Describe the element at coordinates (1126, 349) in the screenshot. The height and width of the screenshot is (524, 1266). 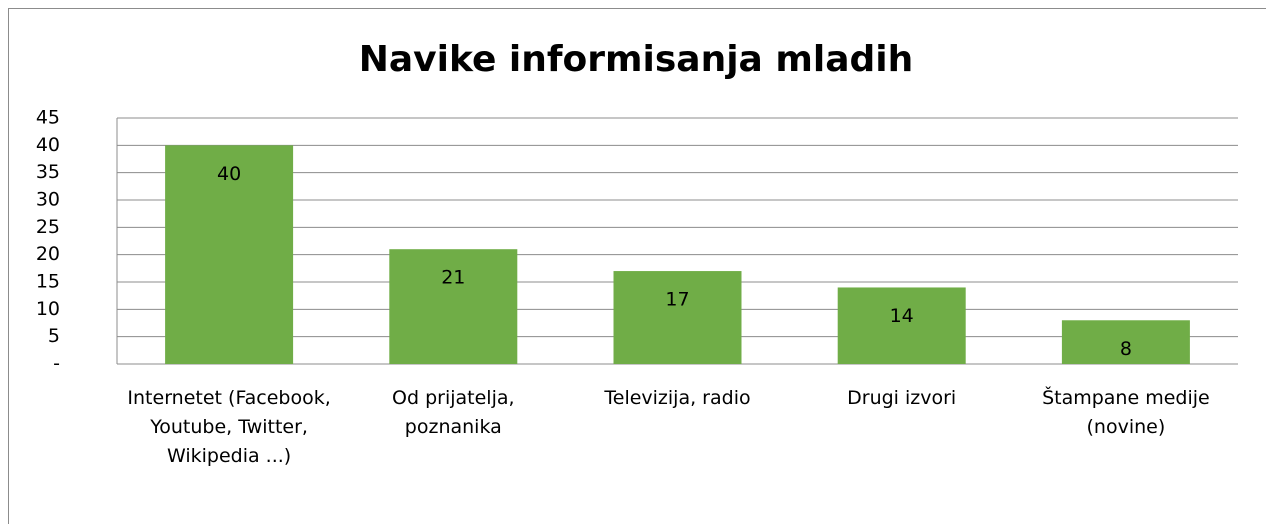
I see `data-label: 8` at that location.